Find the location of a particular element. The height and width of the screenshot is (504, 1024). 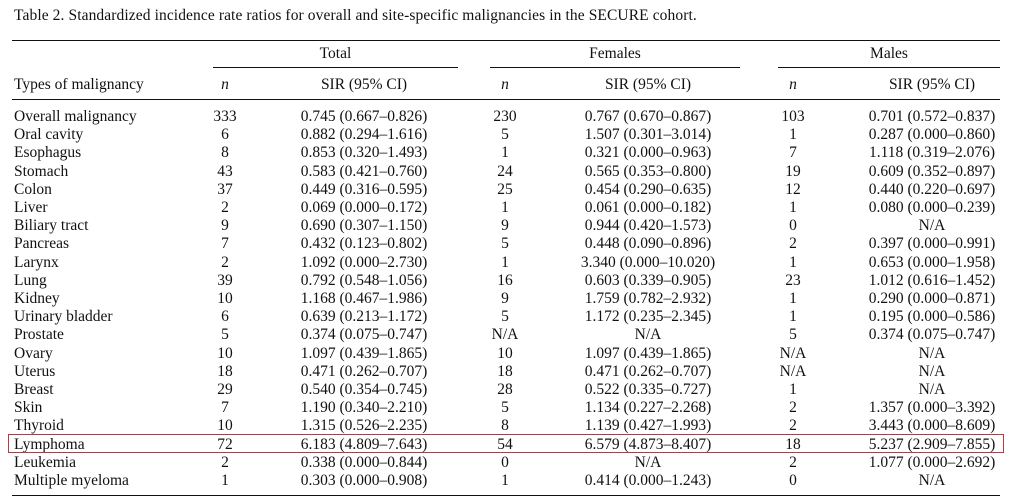

cell-female-n: 18 is located at coordinates (505, 371).